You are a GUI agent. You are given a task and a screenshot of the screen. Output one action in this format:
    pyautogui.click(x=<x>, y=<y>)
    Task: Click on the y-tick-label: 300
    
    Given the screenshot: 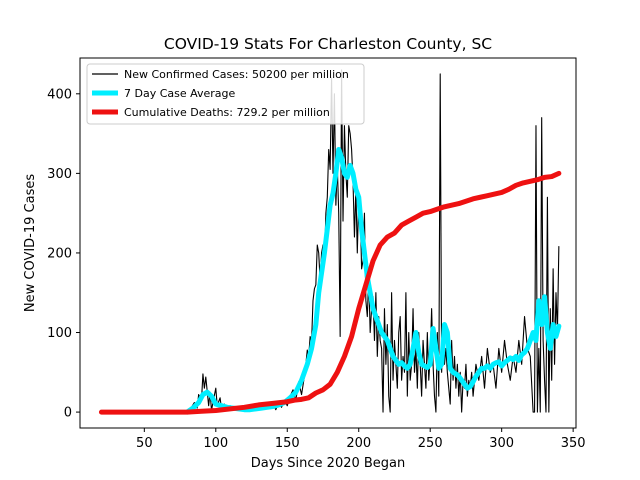 What is the action you would take?
    pyautogui.click(x=59, y=174)
    